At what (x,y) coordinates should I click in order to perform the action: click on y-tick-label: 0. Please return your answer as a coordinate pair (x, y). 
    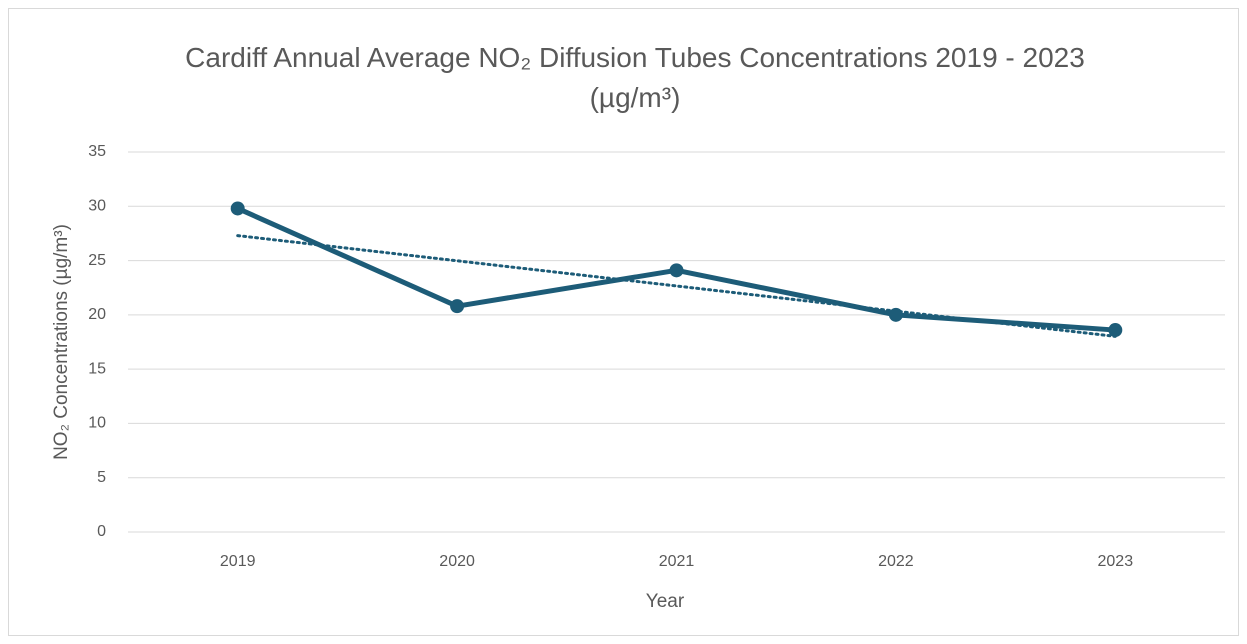
    Looking at the image, I should click on (101, 531).